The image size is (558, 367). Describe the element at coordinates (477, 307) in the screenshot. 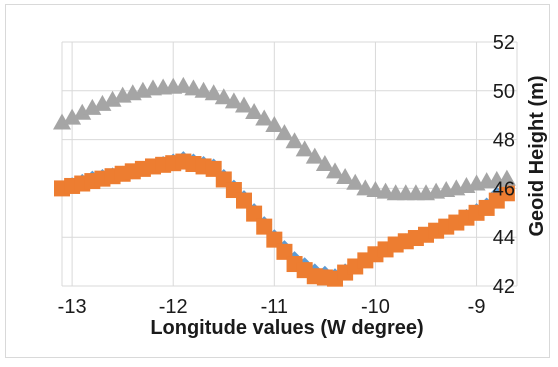

I see `x-tick-label: -9` at that location.